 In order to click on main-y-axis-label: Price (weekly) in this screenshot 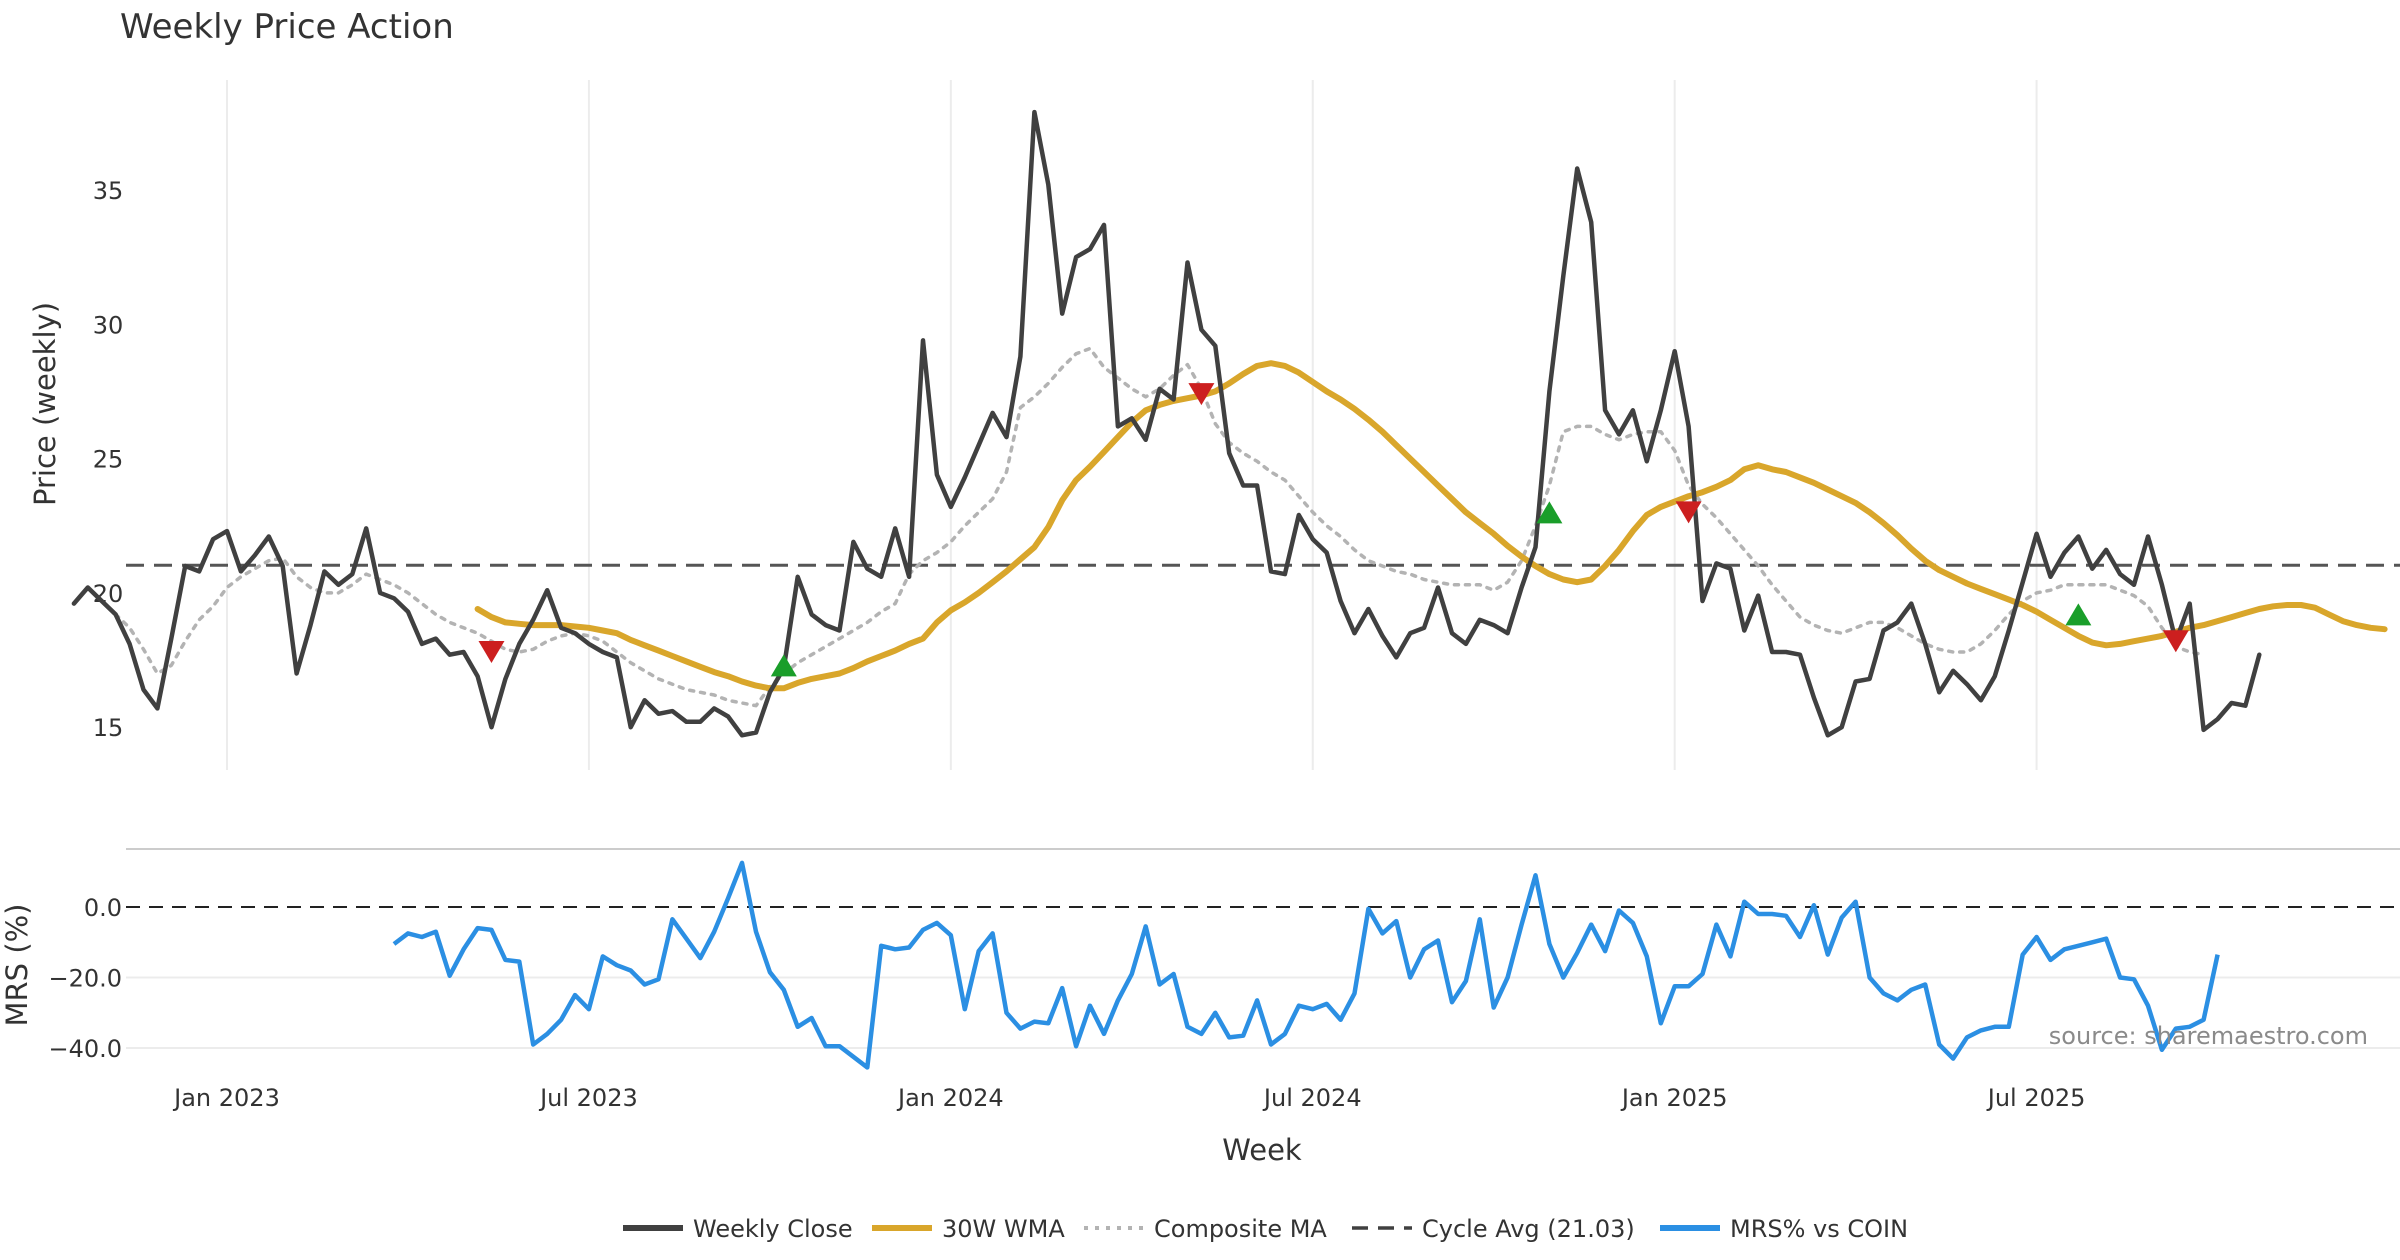, I will do `click(45, 404)`.